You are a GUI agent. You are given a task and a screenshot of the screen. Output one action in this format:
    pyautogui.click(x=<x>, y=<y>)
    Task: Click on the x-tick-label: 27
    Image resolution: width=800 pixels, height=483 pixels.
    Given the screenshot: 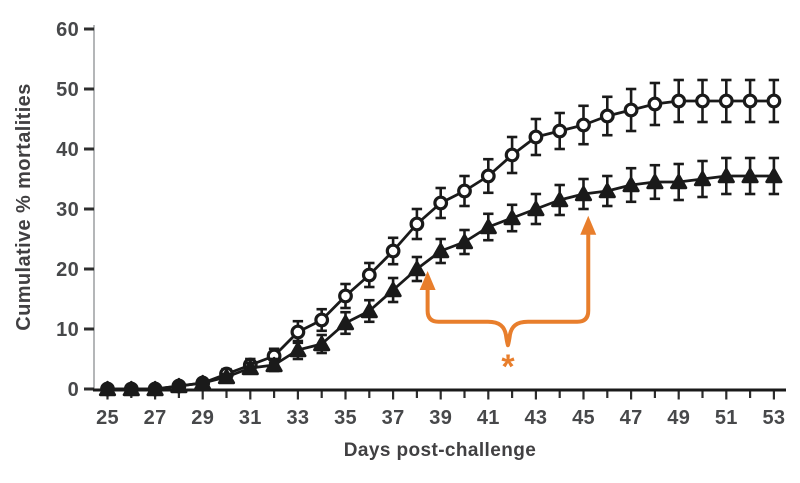 What is the action you would take?
    pyautogui.click(x=155, y=418)
    